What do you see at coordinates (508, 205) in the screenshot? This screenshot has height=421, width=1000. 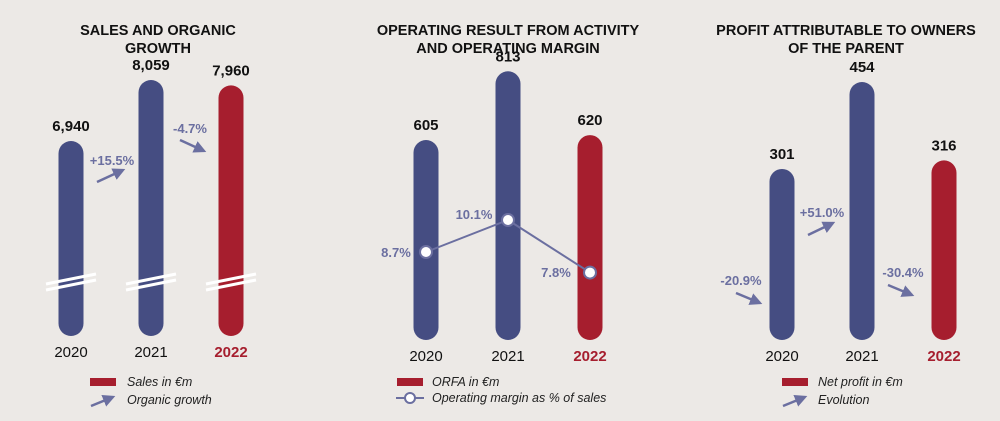 I see `bar-orfa-2021` at bounding box center [508, 205].